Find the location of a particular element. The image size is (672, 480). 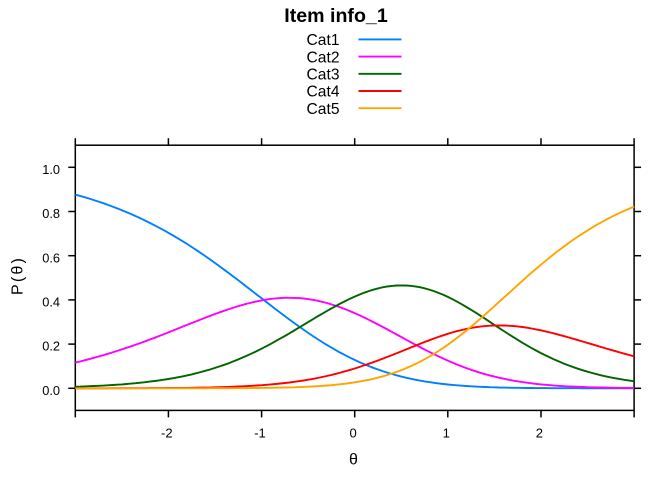

svg-text: Cat5 is located at coordinates (323, 109).